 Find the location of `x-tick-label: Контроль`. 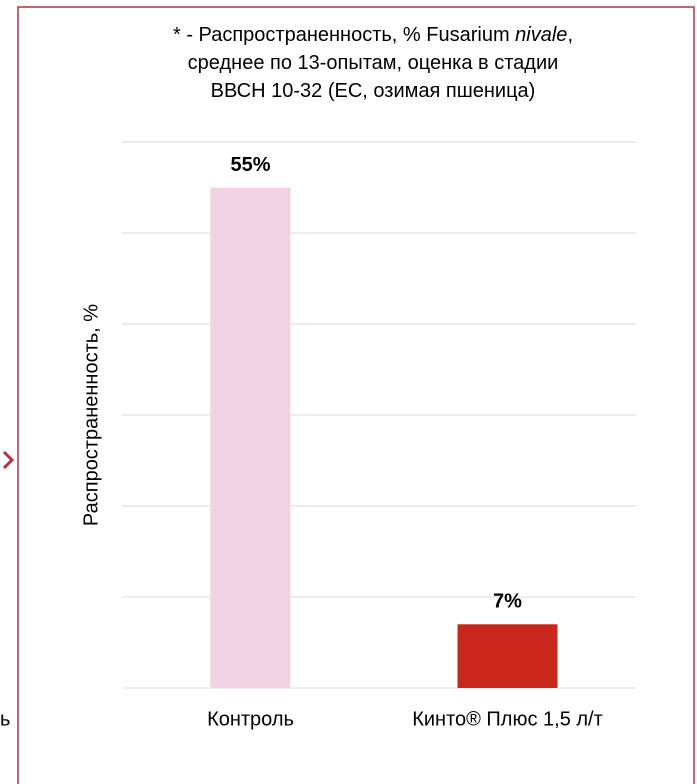

x-tick-label: Контроль is located at coordinates (250, 719).